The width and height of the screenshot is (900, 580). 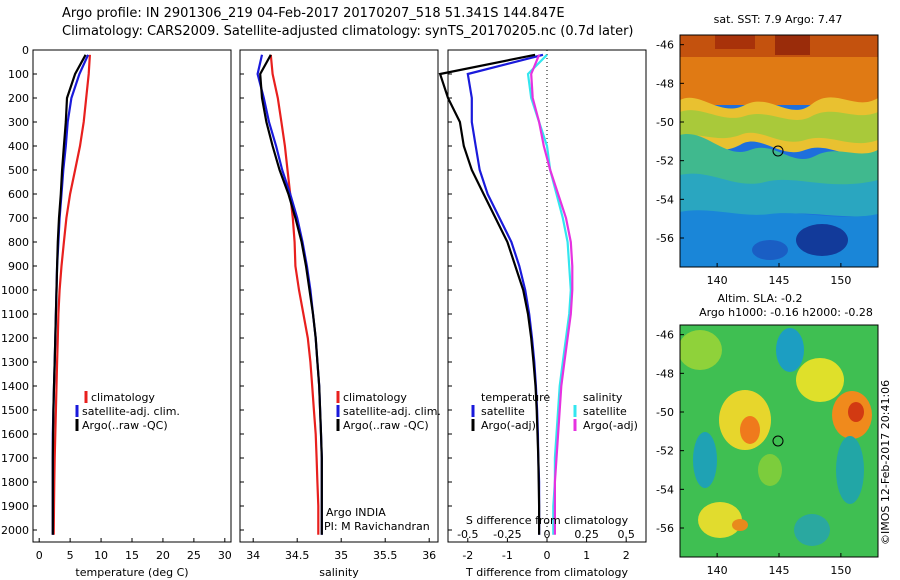 What do you see at coordinates (194, 555) in the screenshot?
I see `x-tick-label: 25` at bounding box center [194, 555].